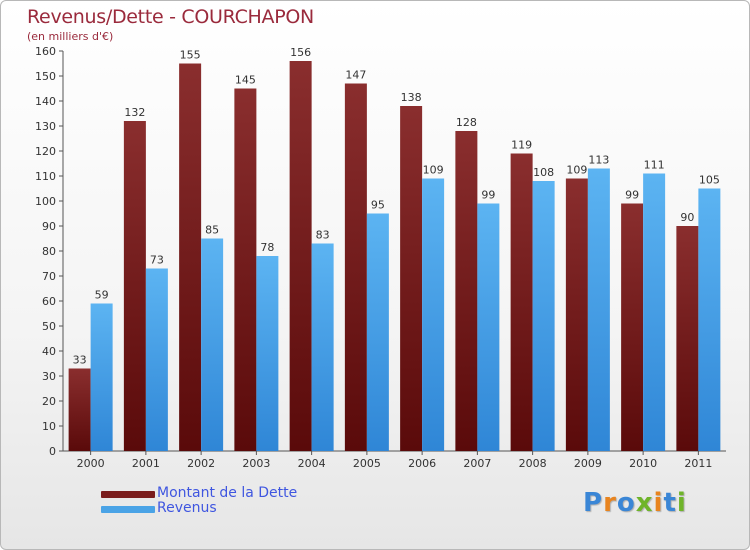 This screenshot has height=550, width=750. Describe the element at coordinates (521, 302) in the screenshot. I see `bar-dette-2008` at that location.